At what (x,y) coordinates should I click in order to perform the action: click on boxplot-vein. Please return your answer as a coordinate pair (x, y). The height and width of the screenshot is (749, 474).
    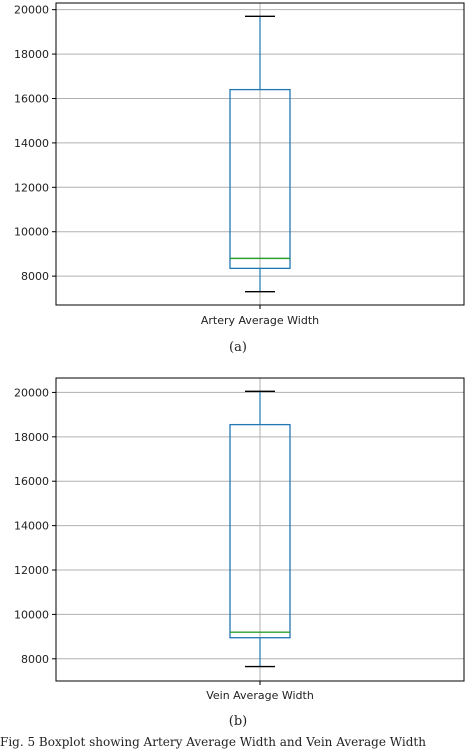
    Looking at the image, I should click on (260, 529).